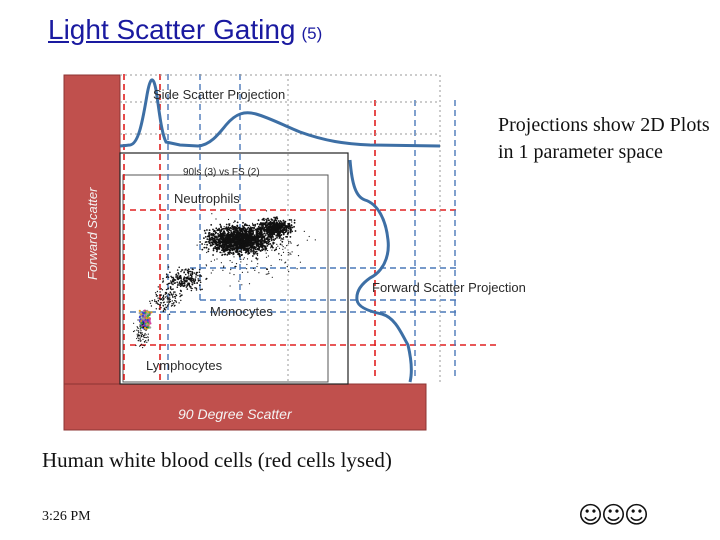  I want to click on slide-time: 3:26 PM, so click(66, 516).